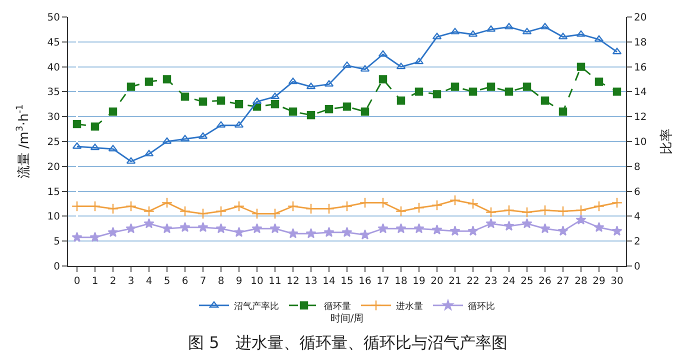 This screenshot has height=361, width=686. Describe the element at coordinates (203, 281) in the screenshot. I see `x-tick-label: 7` at that location.